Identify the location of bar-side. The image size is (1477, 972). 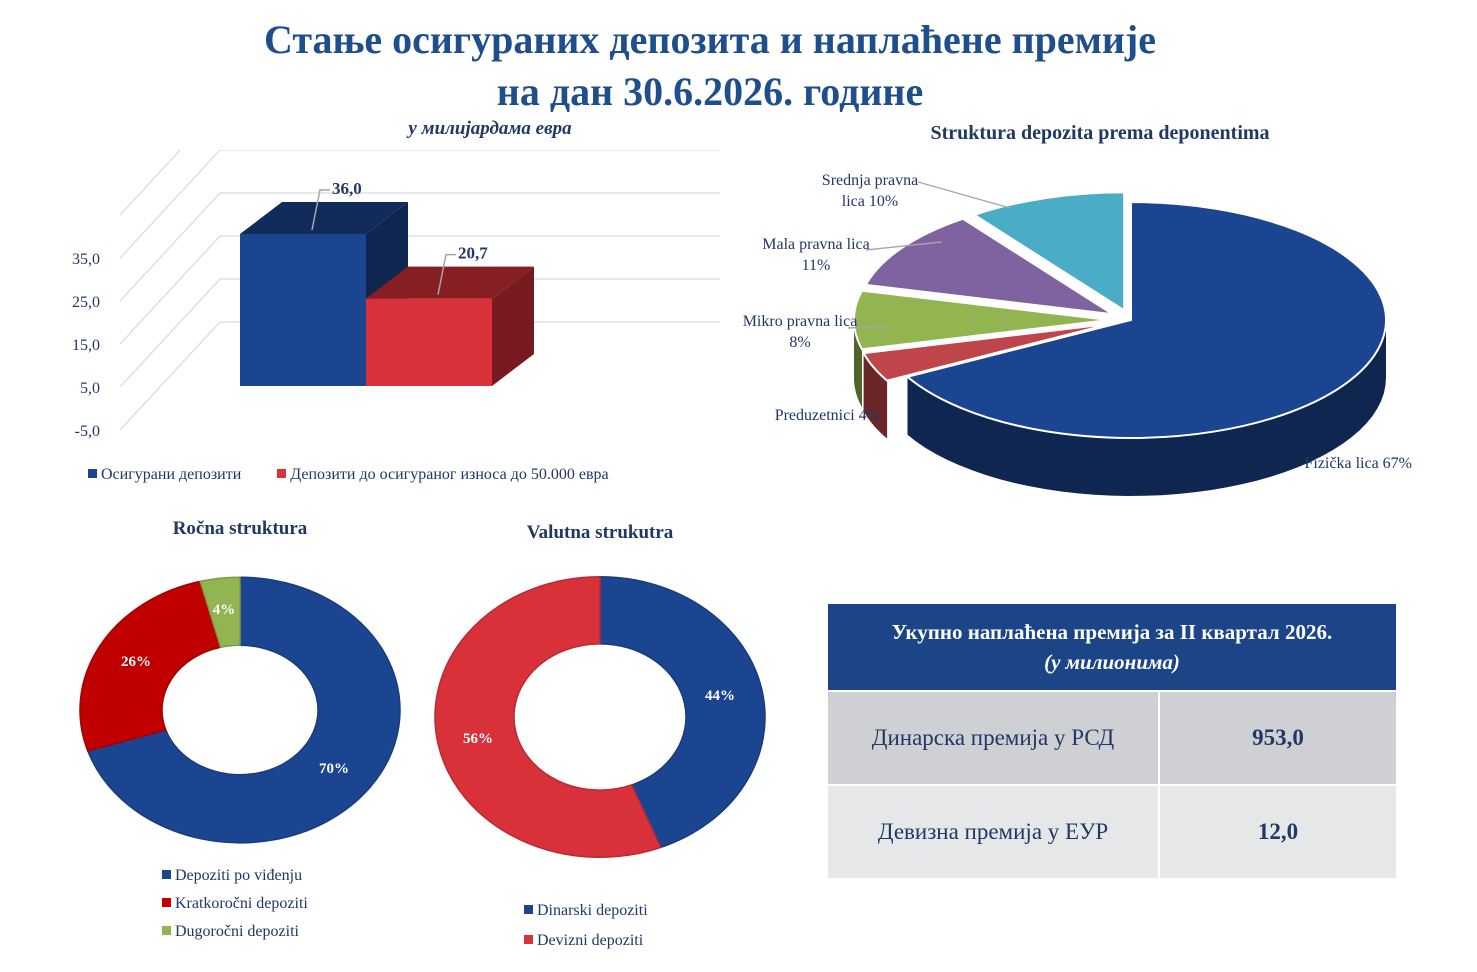
(513, 326).